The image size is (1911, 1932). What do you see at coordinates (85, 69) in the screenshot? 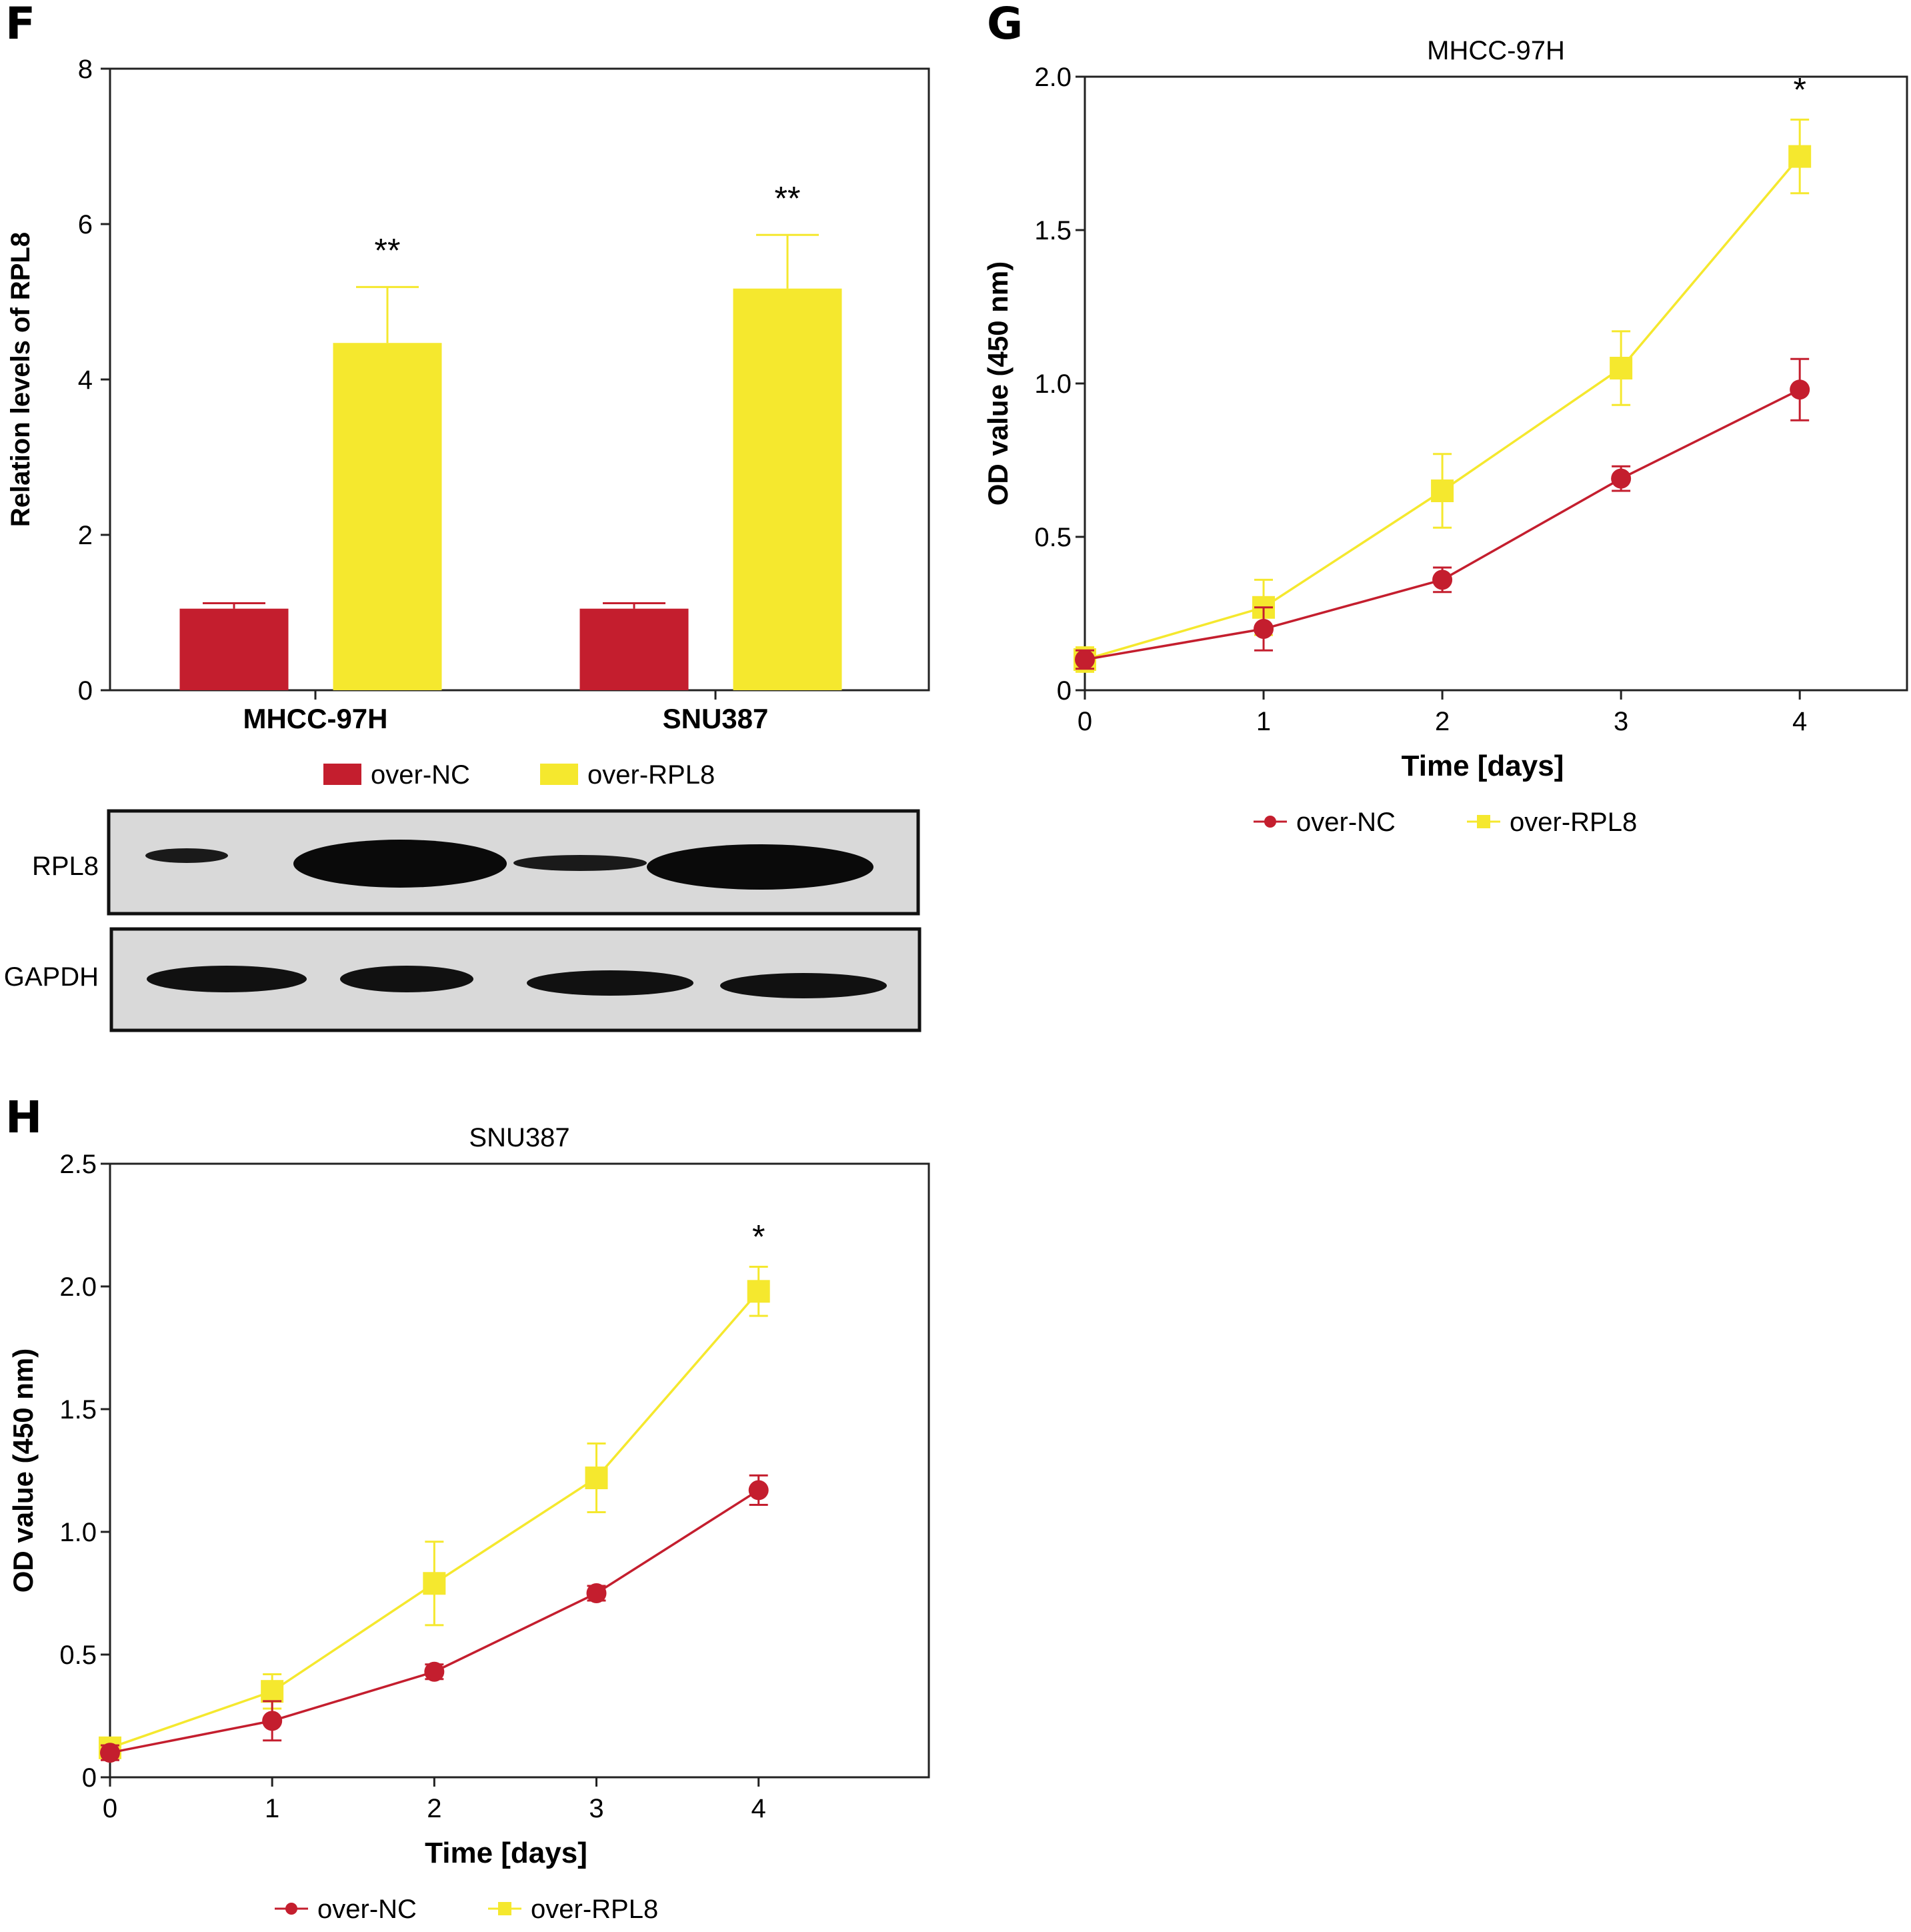
I see `y-tick-label: 8` at bounding box center [85, 69].